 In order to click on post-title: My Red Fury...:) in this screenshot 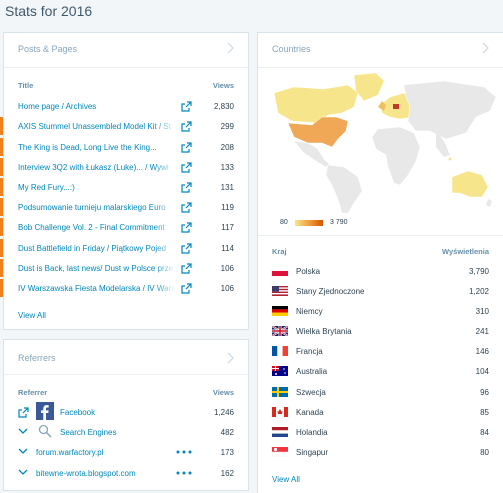, I will do `click(46, 187)`.